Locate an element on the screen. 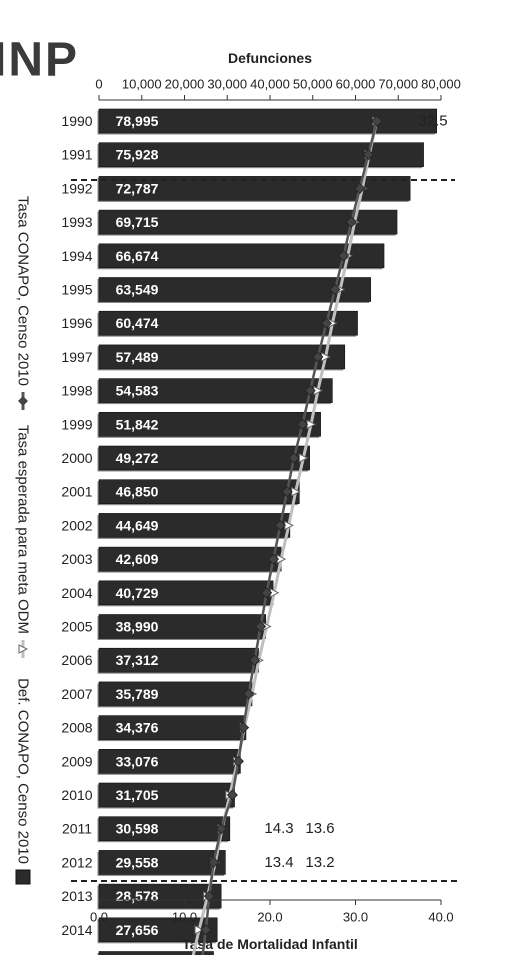 This screenshot has width=516, height=955. deaths-tick-label: 40,000 is located at coordinates (270, 84).